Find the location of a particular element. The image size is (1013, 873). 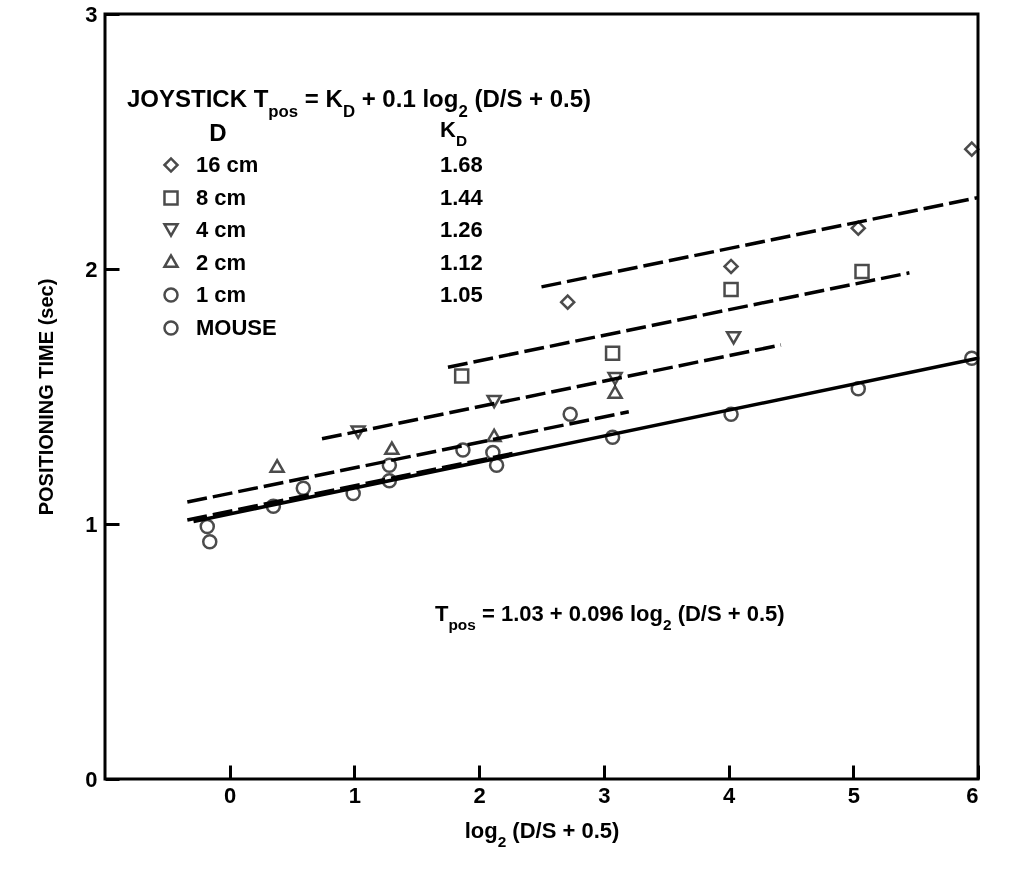

legend-label: 16 cm is located at coordinates (227, 164).